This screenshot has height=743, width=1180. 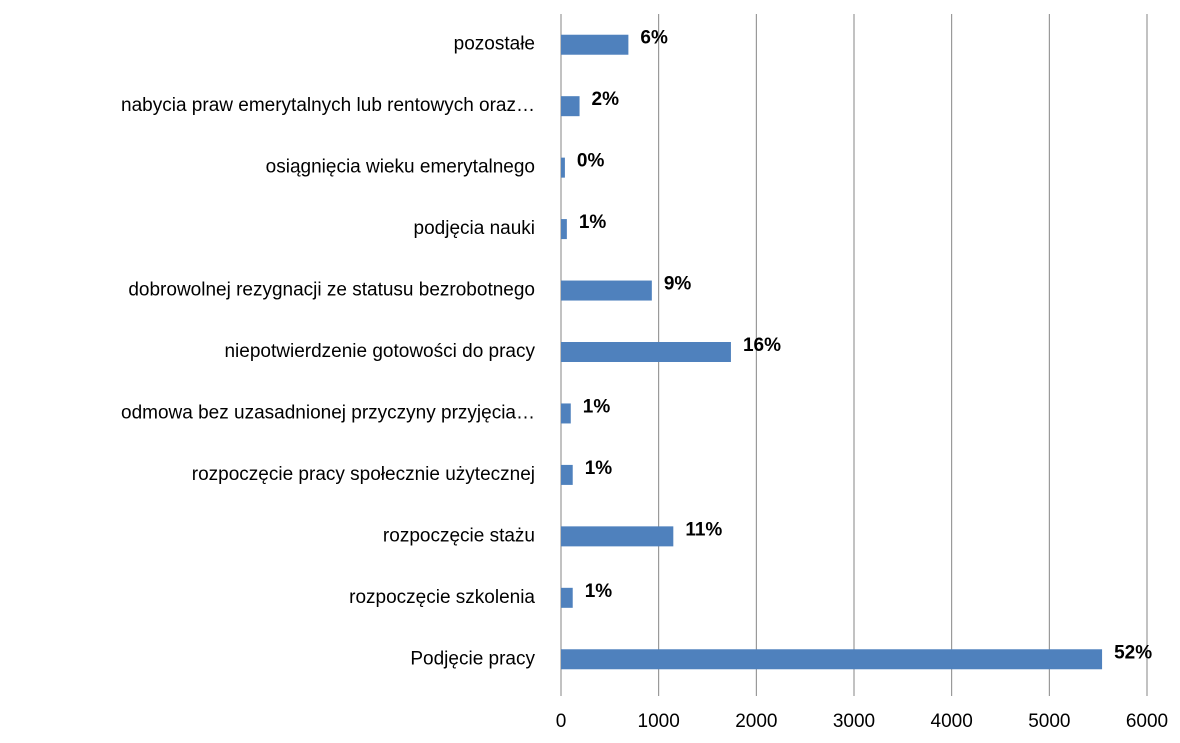 I want to click on x-tick-label: 3000, so click(x=854, y=721).